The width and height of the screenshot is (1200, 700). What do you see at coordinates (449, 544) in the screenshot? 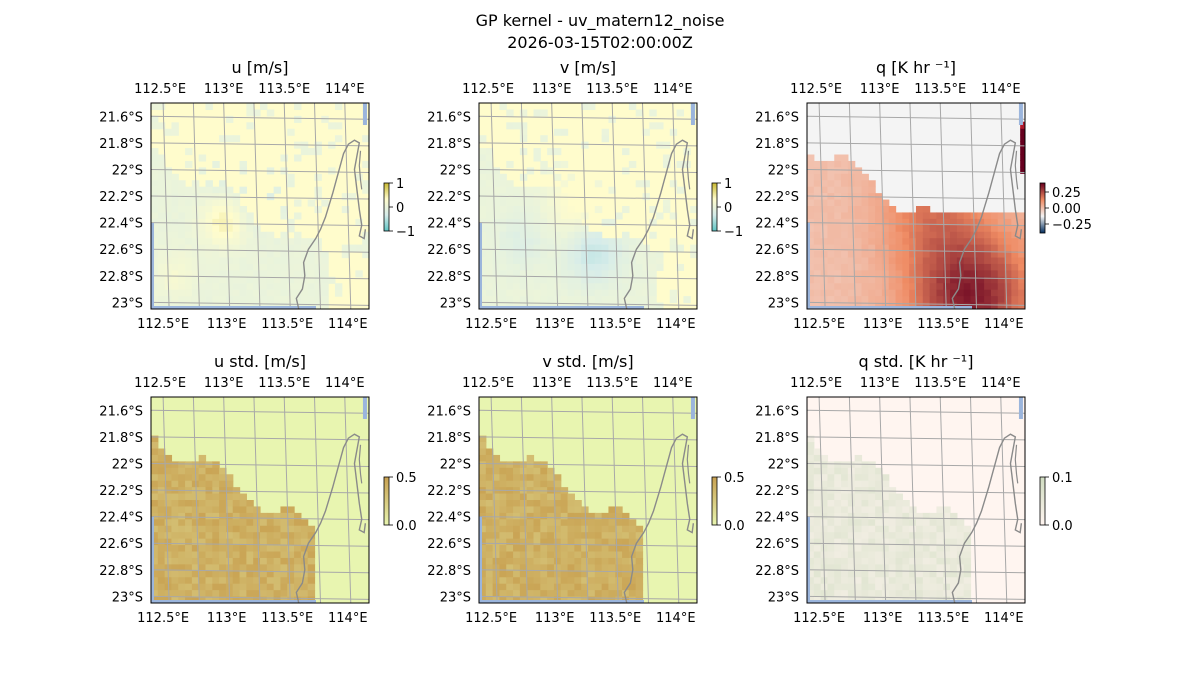
I see `lat-tick-label: 22.6°S` at bounding box center [449, 544].